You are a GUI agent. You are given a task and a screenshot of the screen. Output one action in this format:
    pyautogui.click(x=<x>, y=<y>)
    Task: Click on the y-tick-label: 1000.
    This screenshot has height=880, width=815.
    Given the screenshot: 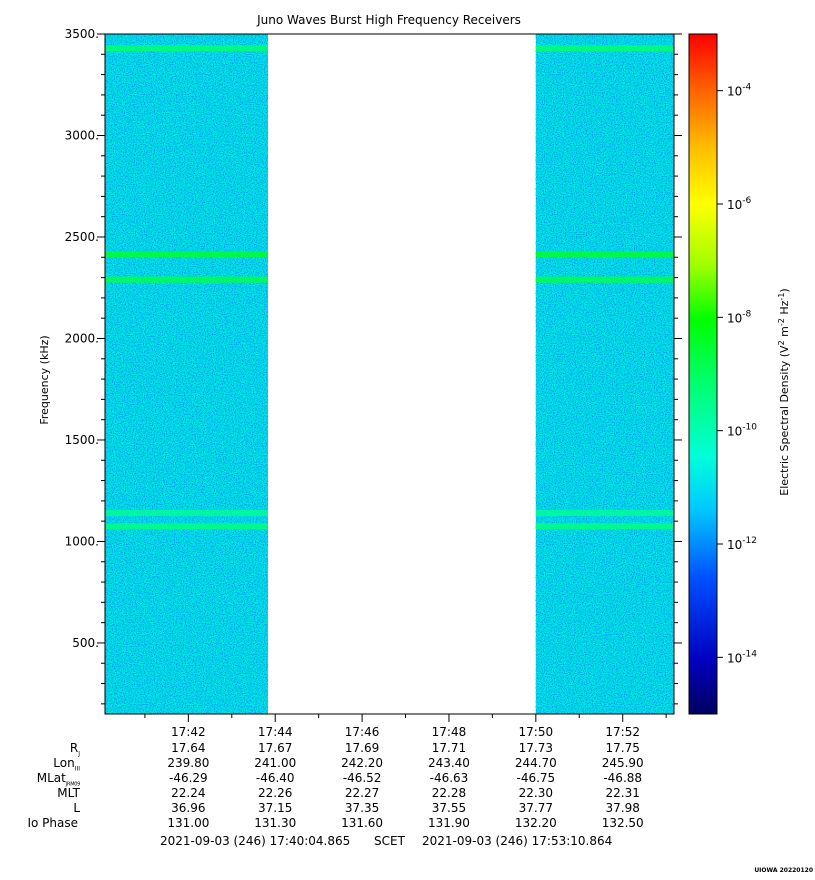 What is the action you would take?
    pyautogui.click(x=82, y=541)
    